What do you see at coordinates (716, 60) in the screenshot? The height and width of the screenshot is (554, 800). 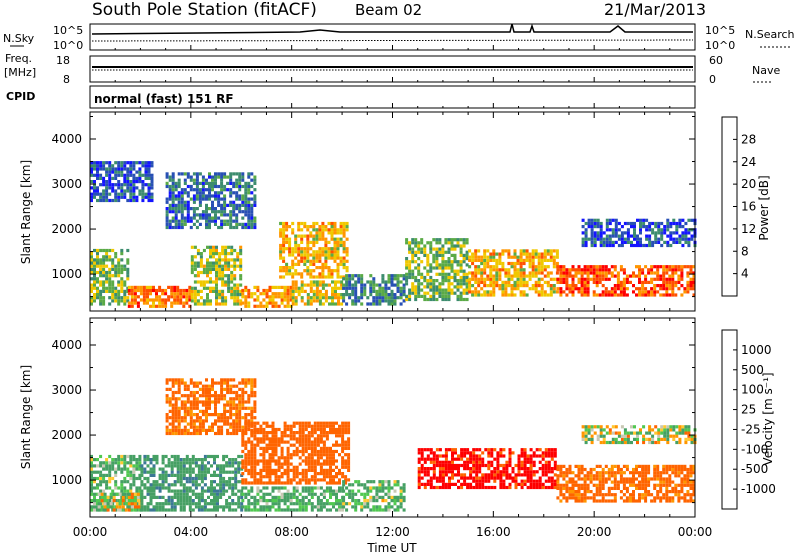 I see `nave-right-tick-top: 60` at bounding box center [716, 60].